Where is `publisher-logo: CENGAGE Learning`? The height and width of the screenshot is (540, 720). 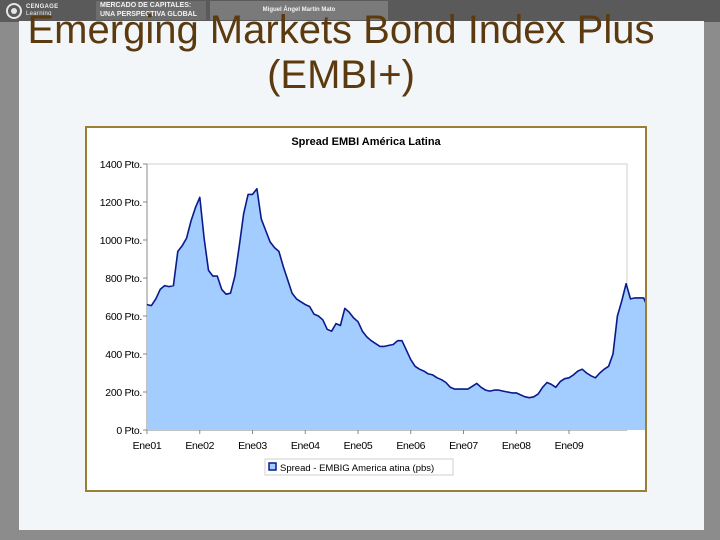
publisher-logo: CENGAGE Learning is located at coordinates (48, 11).